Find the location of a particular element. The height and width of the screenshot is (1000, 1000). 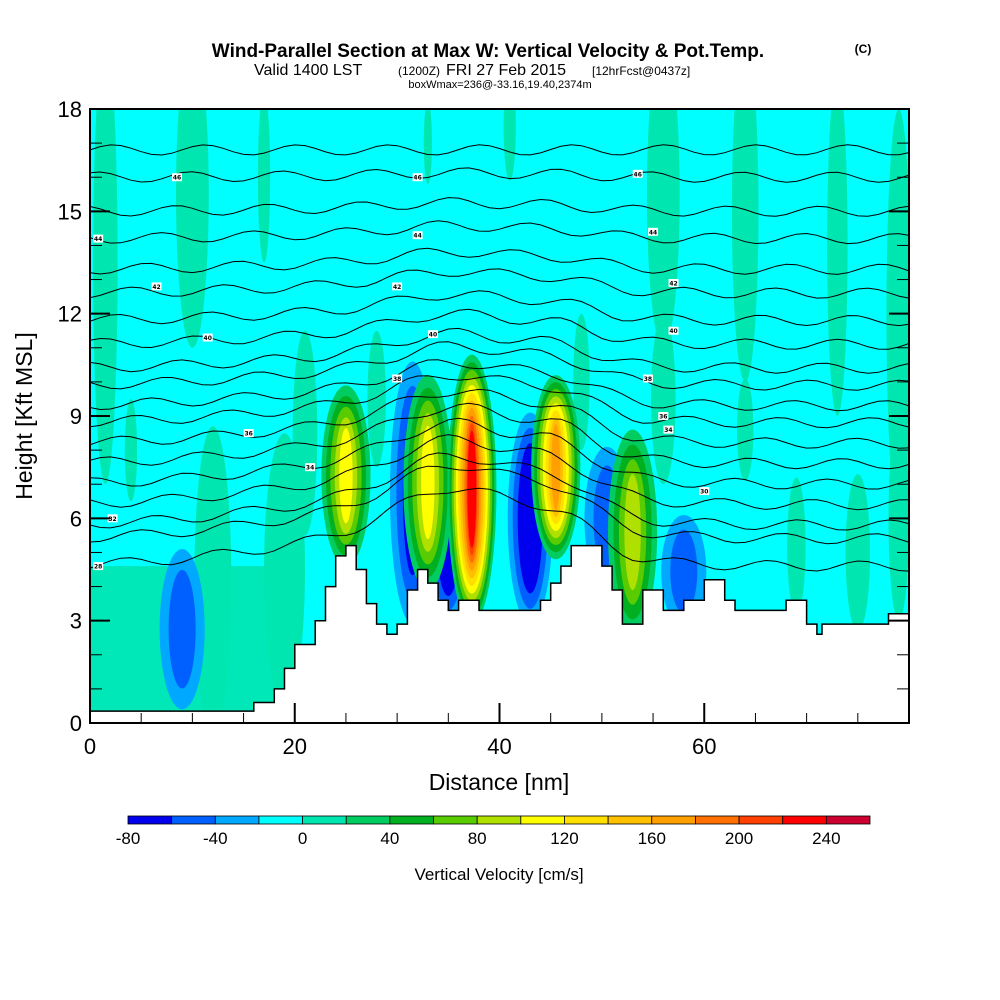

contour-label-text: 40 is located at coordinates (208, 338).